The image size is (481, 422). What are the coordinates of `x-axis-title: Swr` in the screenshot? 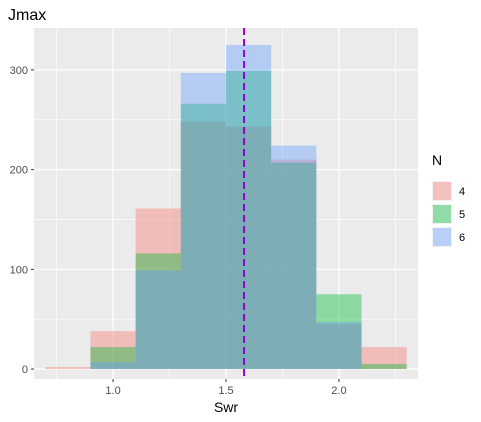 It's located at (226, 407).